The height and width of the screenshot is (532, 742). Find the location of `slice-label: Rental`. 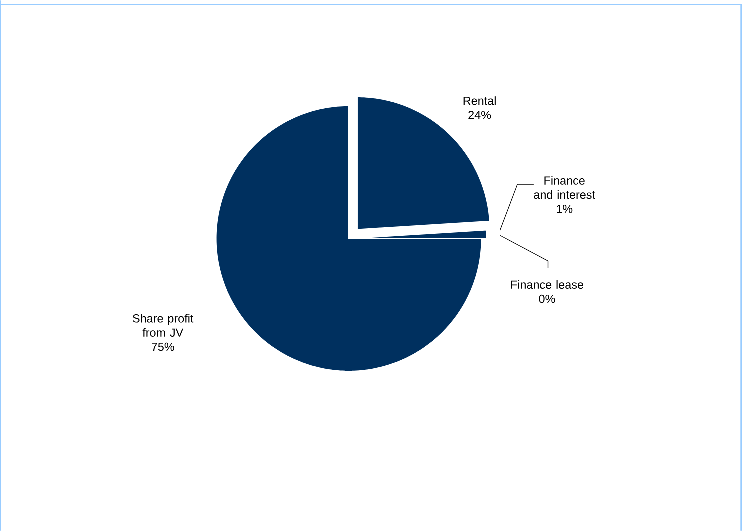

slice-label: Rental is located at coordinates (480, 101).